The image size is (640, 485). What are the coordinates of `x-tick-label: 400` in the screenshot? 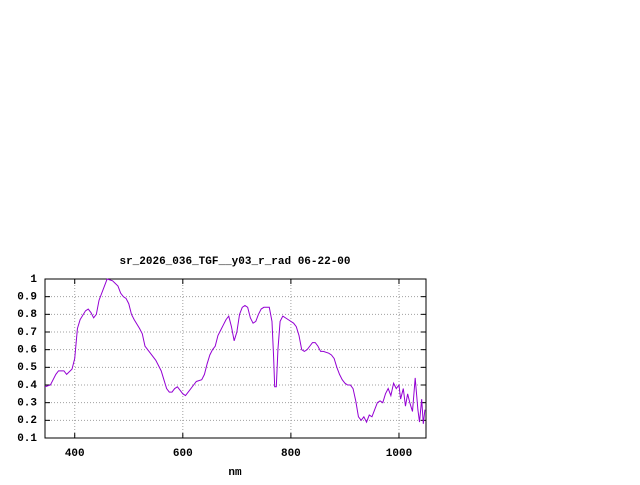 It's located at (75, 454).